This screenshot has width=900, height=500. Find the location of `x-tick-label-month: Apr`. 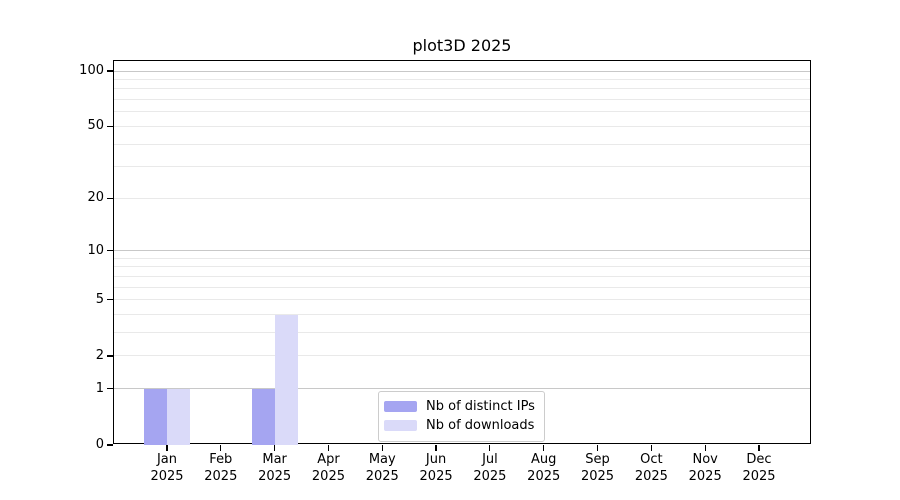

x-tick-label-month: Apr is located at coordinates (328, 459).